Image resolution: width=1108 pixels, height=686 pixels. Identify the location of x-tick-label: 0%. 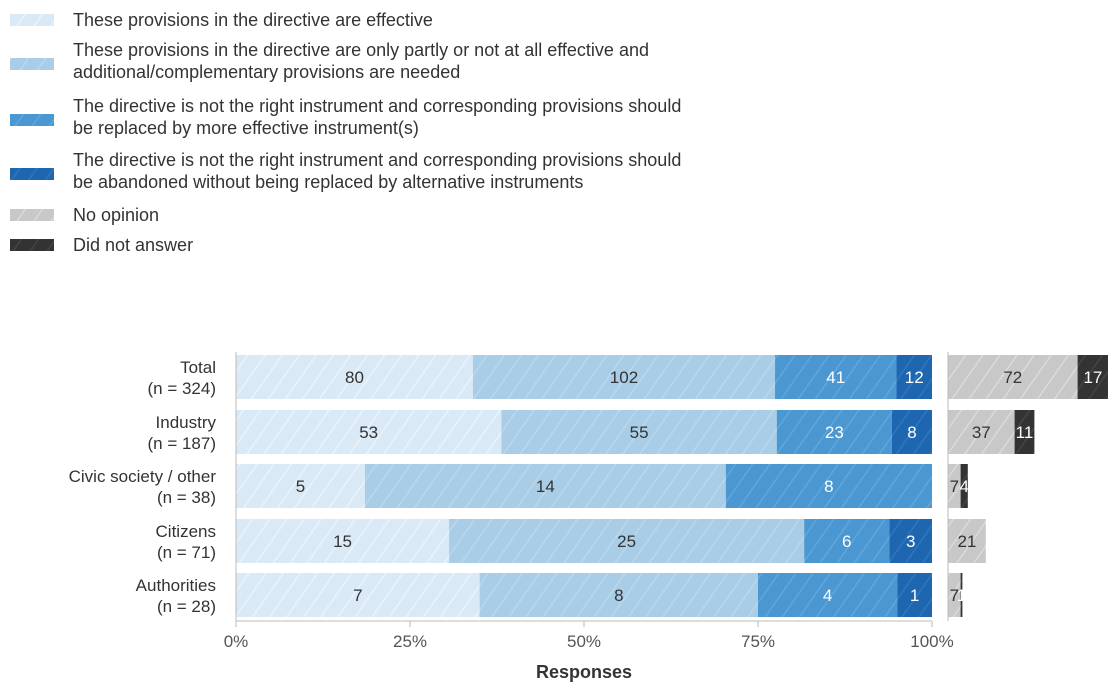
(236, 641).